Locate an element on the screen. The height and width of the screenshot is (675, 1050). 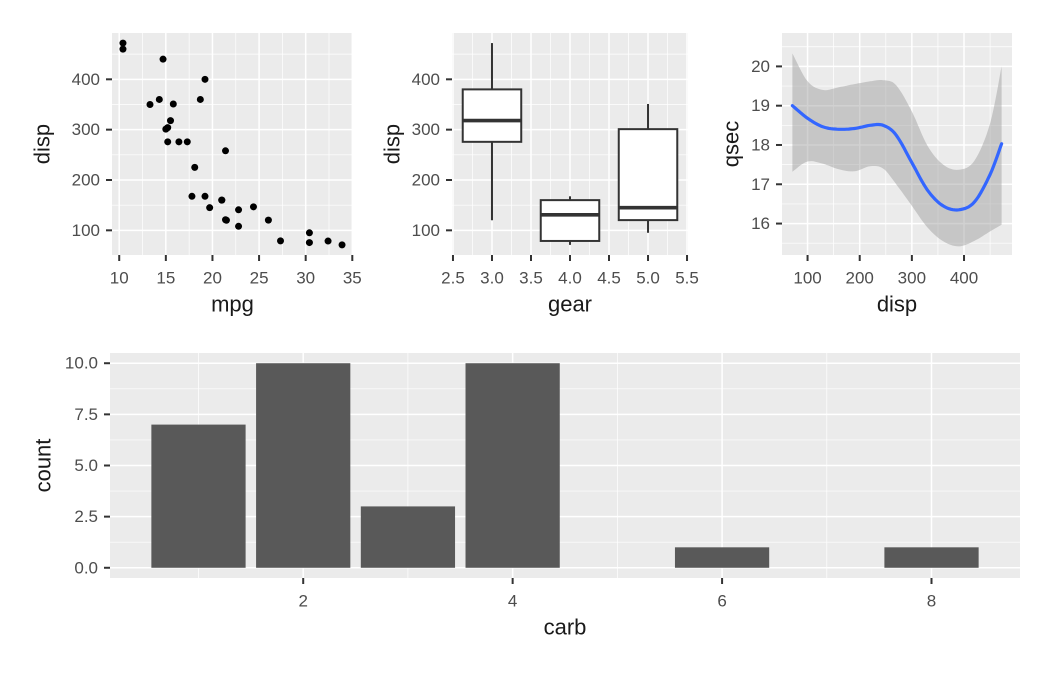
y-tick-label: 18 is located at coordinates (760, 144).